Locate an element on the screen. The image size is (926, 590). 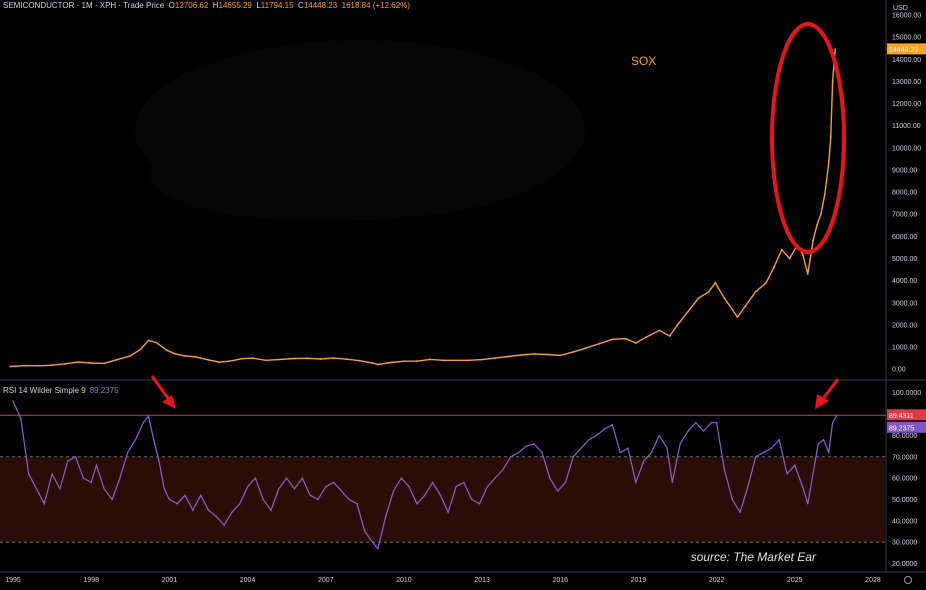
close-label: C is located at coordinates (301, 5).